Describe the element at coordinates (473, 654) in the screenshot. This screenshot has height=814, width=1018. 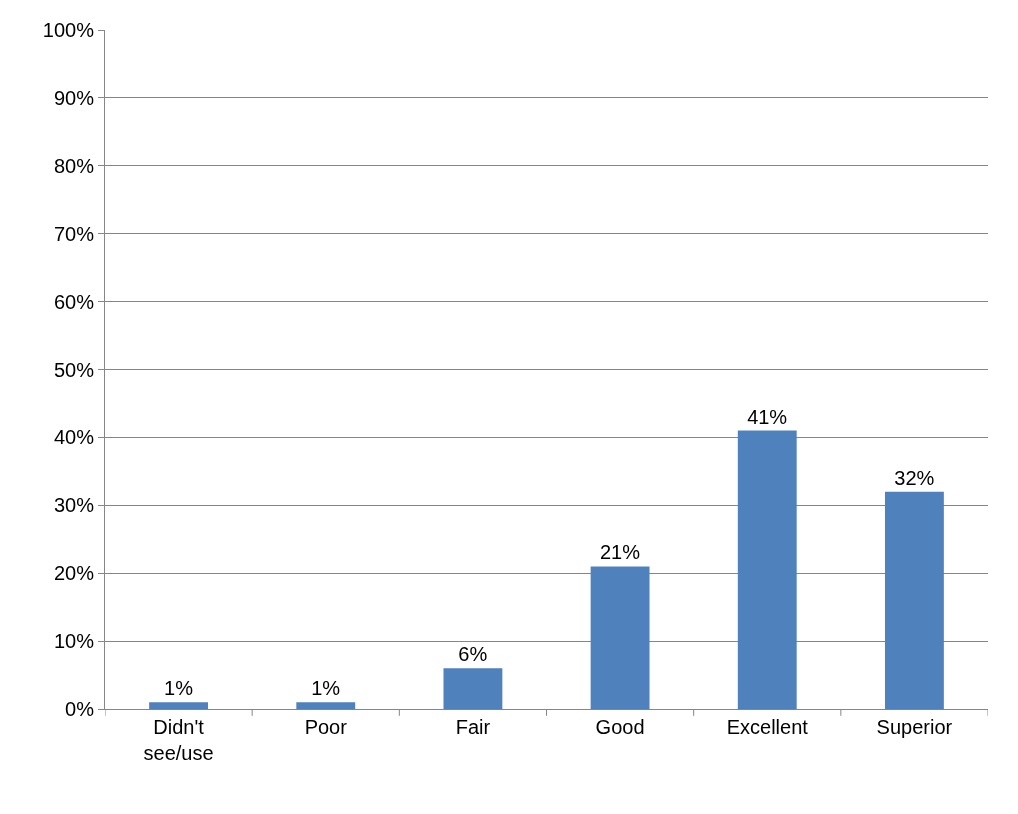
I see `data-label: 6%` at that location.